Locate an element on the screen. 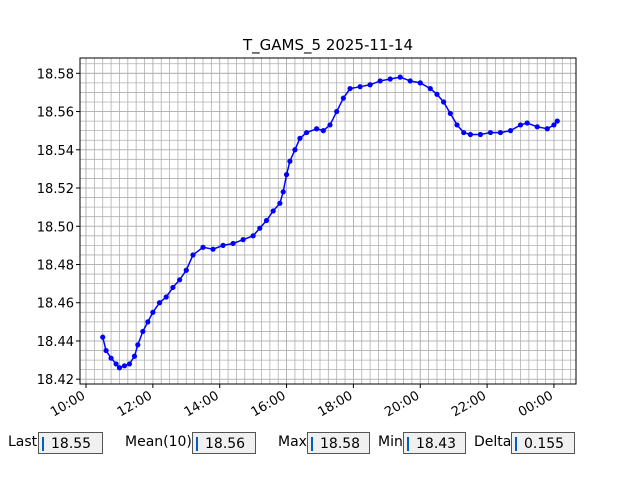 This screenshot has width=640, height=480. y-tick-label: 18.44 is located at coordinates (55, 342).